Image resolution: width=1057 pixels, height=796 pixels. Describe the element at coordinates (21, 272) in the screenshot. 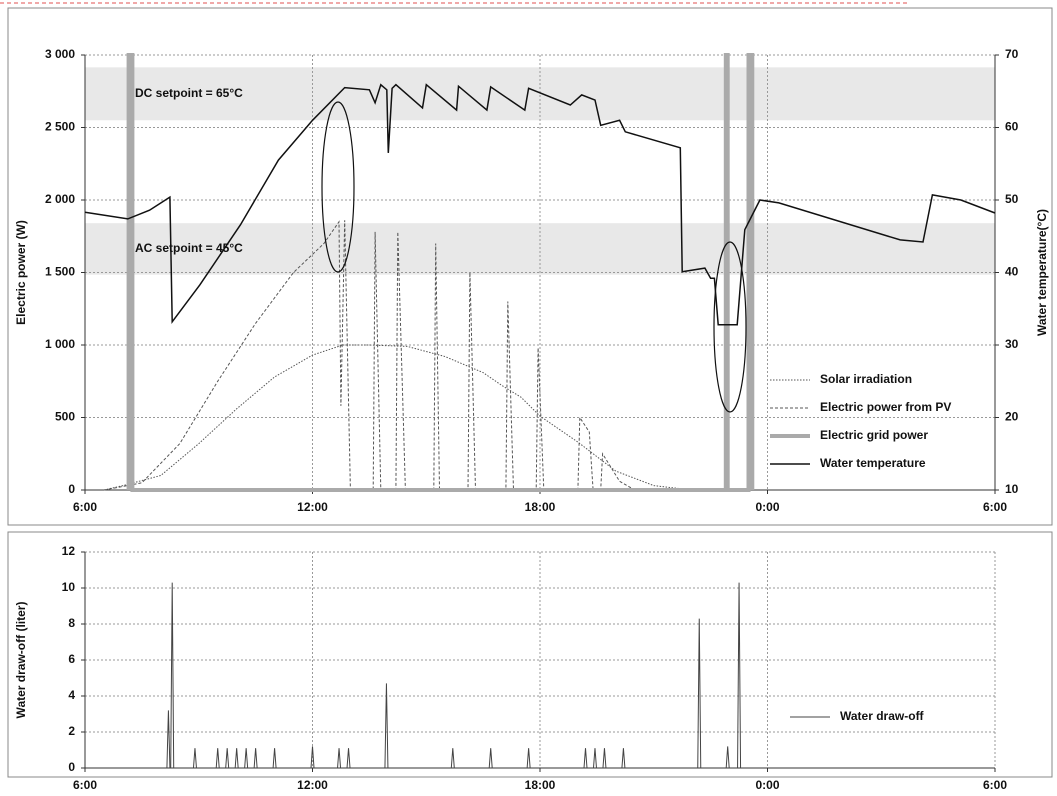

I see `y-axis-label: Electric power (W)` at that location.